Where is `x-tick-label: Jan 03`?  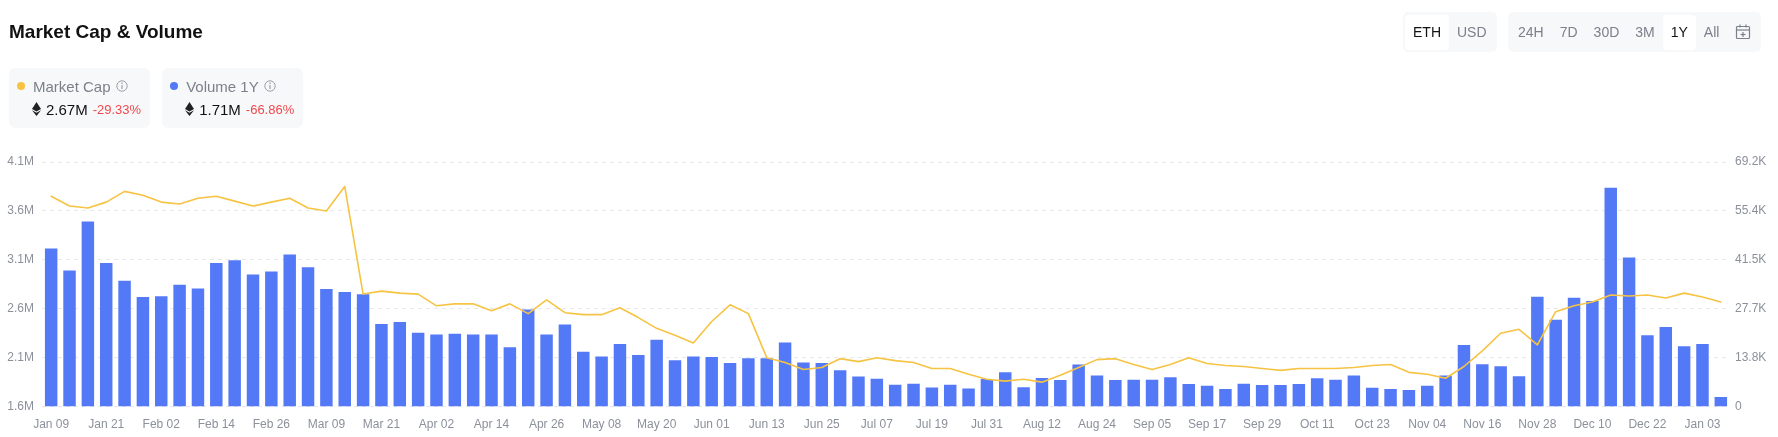 x-tick-label: Jan 03 is located at coordinates (1702, 424).